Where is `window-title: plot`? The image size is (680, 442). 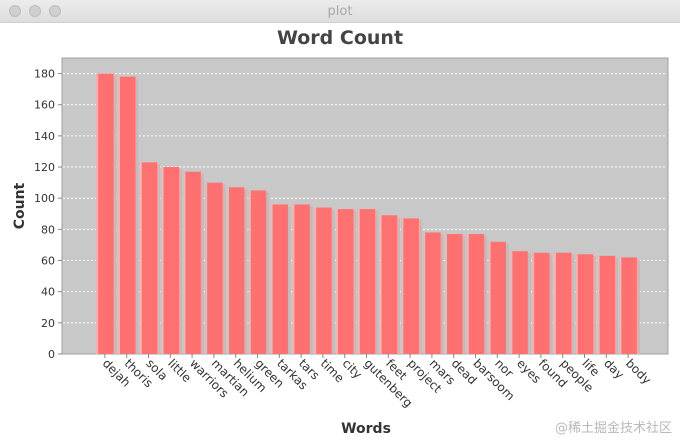
window-title: plot is located at coordinates (340, 11).